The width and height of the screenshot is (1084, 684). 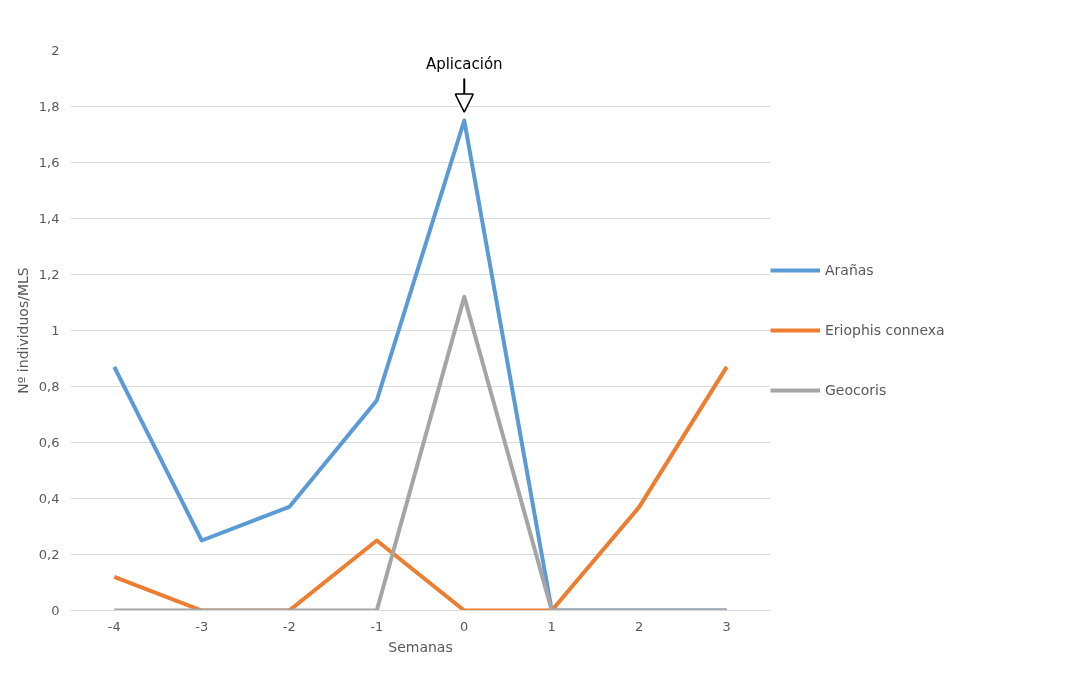 I want to click on y-tick-label: 0, so click(x=55, y=610).